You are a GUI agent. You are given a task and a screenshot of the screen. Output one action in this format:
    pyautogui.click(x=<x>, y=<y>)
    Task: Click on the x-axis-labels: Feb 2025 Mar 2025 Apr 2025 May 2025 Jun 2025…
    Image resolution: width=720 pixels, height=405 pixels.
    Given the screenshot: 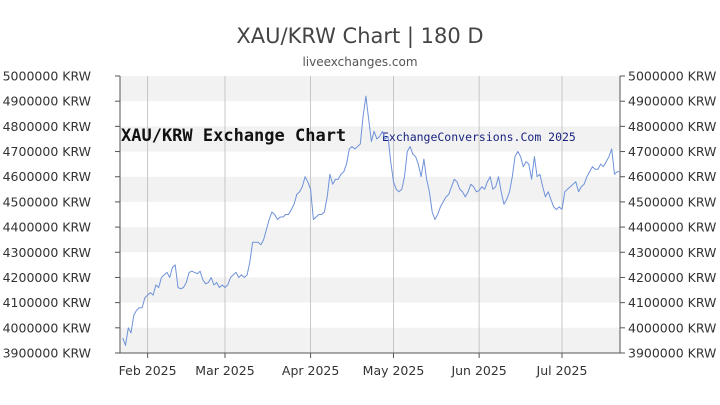 What is the action you would take?
    pyautogui.click(x=353, y=370)
    